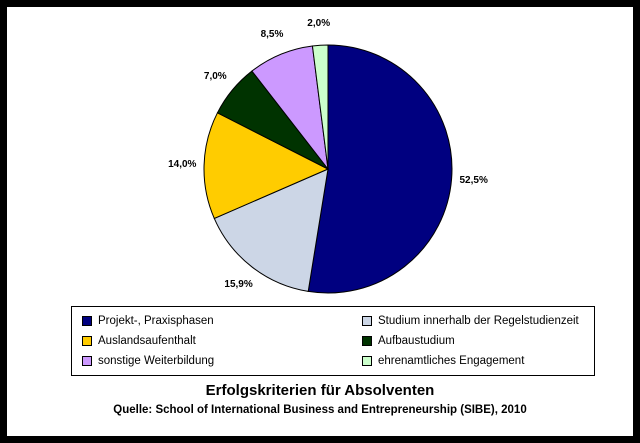 The height and width of the screenshot is (443, 640). I want to click on legend-item: Aufbaustudium, so click(408, 341).